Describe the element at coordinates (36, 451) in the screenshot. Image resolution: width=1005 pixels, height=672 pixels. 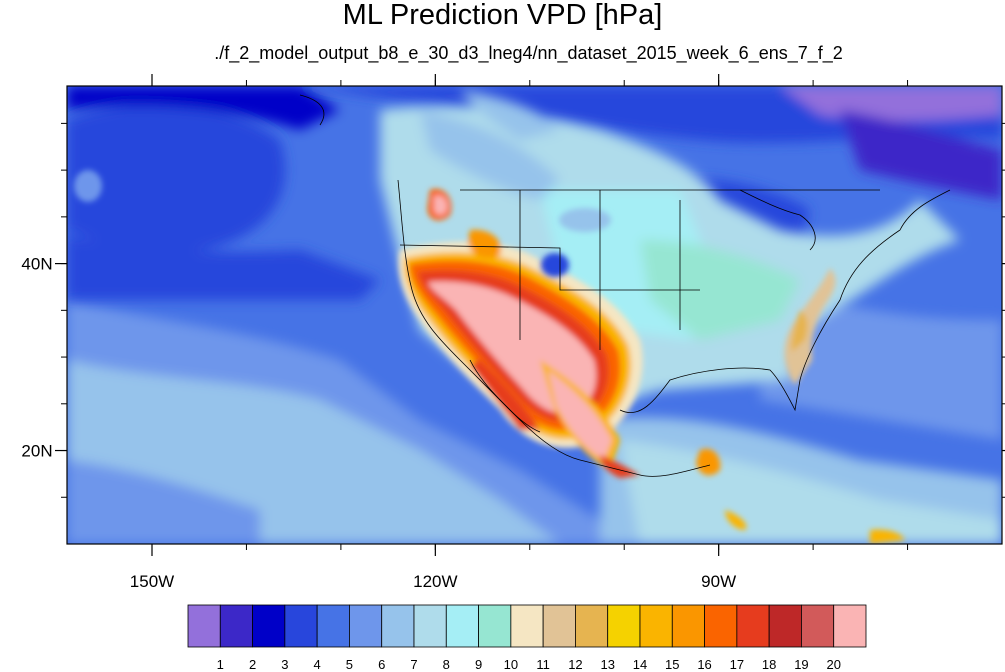
I see `y-tick-label: 20N` at that location.